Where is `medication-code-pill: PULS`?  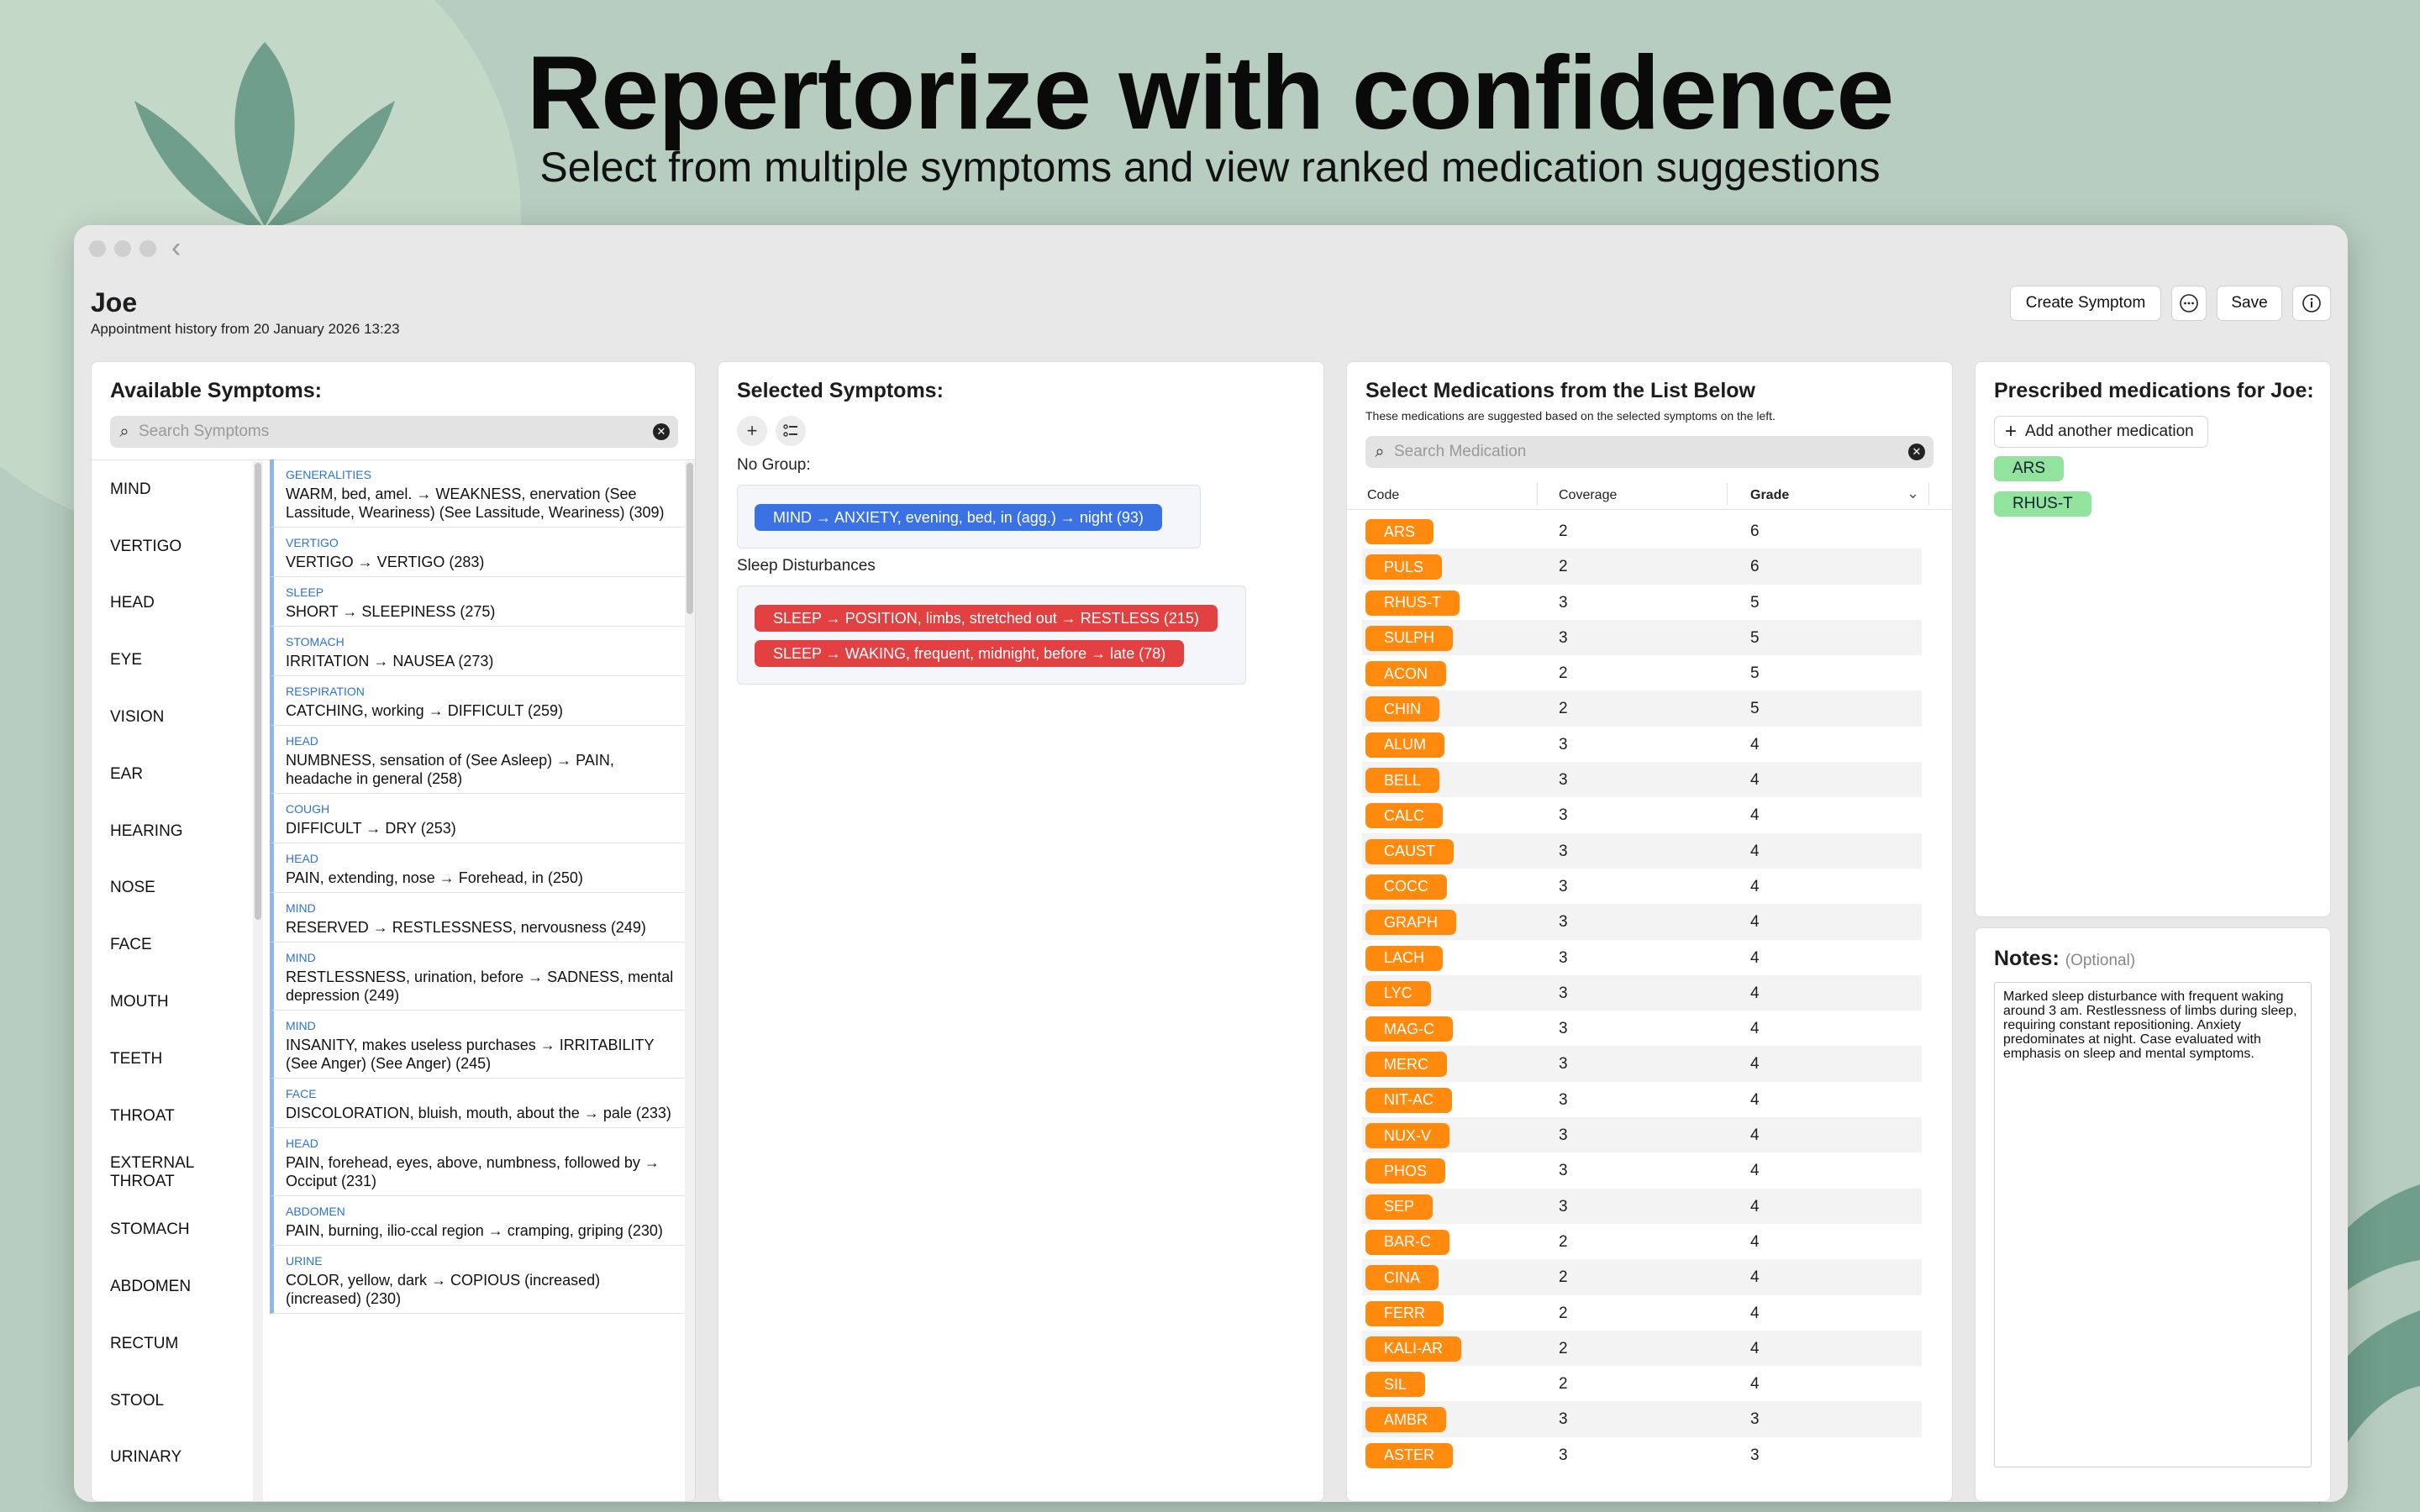
medication-code-pill: PULS is located at coordinates (1404, 567).